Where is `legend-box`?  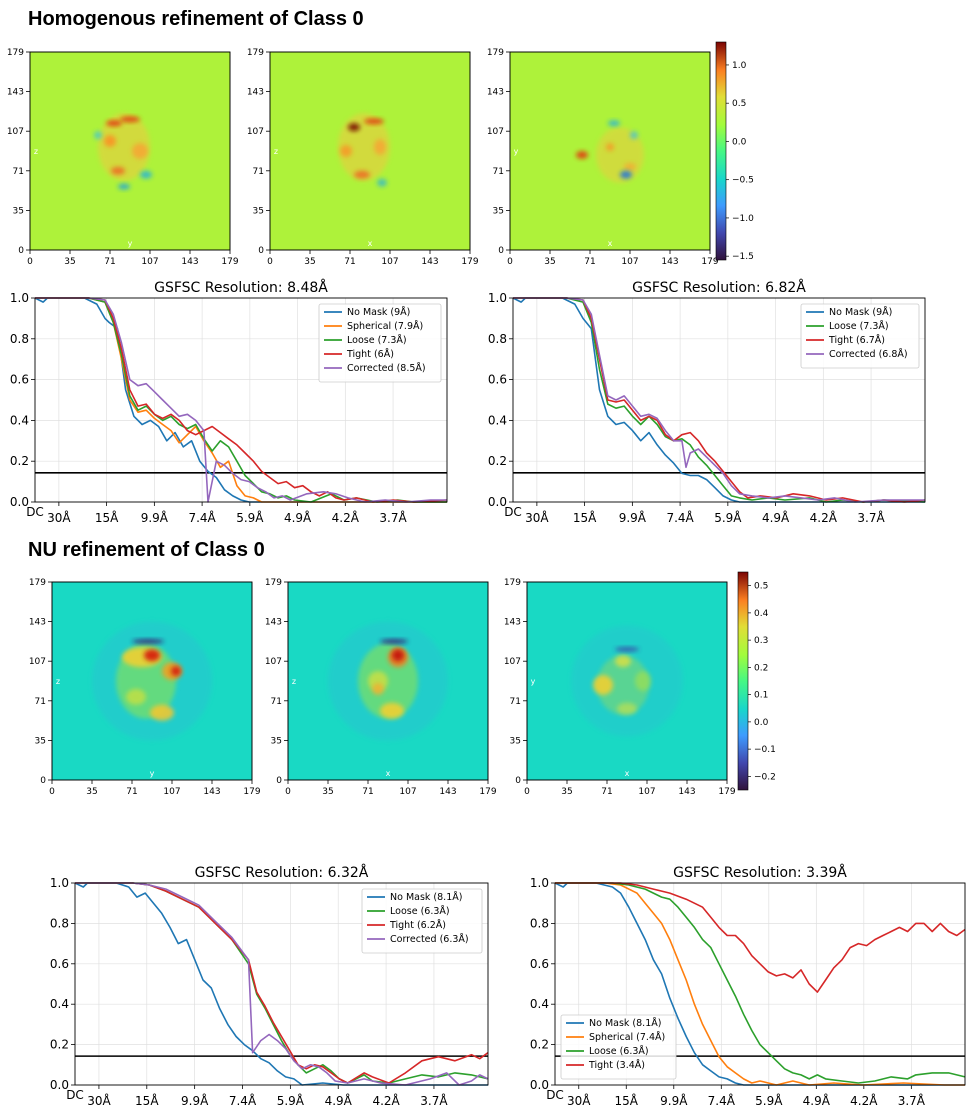
legend-box is located at coordinates (422, 921).